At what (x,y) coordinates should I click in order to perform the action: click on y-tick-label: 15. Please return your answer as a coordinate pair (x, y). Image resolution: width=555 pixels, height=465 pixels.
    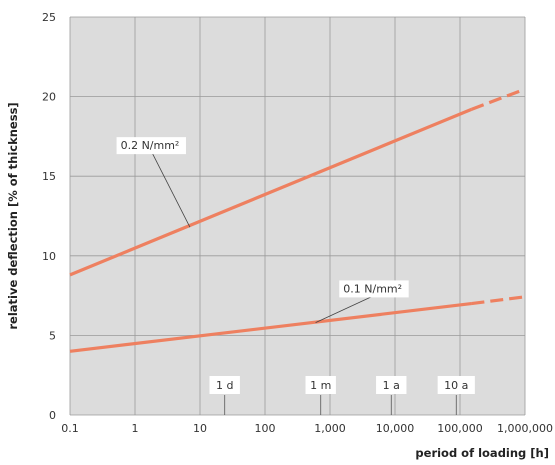
    Looking at the image, I should click on (49, 176).